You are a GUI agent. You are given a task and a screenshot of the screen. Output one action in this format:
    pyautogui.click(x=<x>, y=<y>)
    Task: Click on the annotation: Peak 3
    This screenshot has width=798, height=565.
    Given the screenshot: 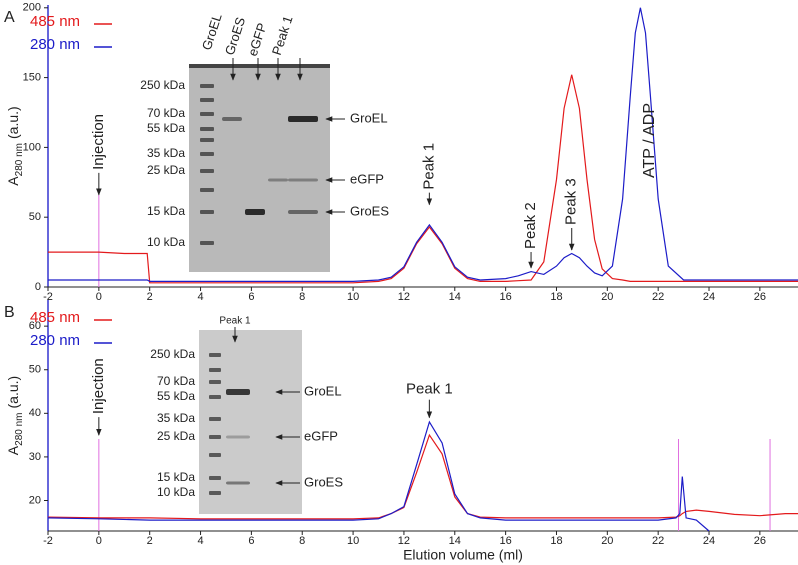 What is the action you would take?
    pyautogui.click(x=571, y=201)
    